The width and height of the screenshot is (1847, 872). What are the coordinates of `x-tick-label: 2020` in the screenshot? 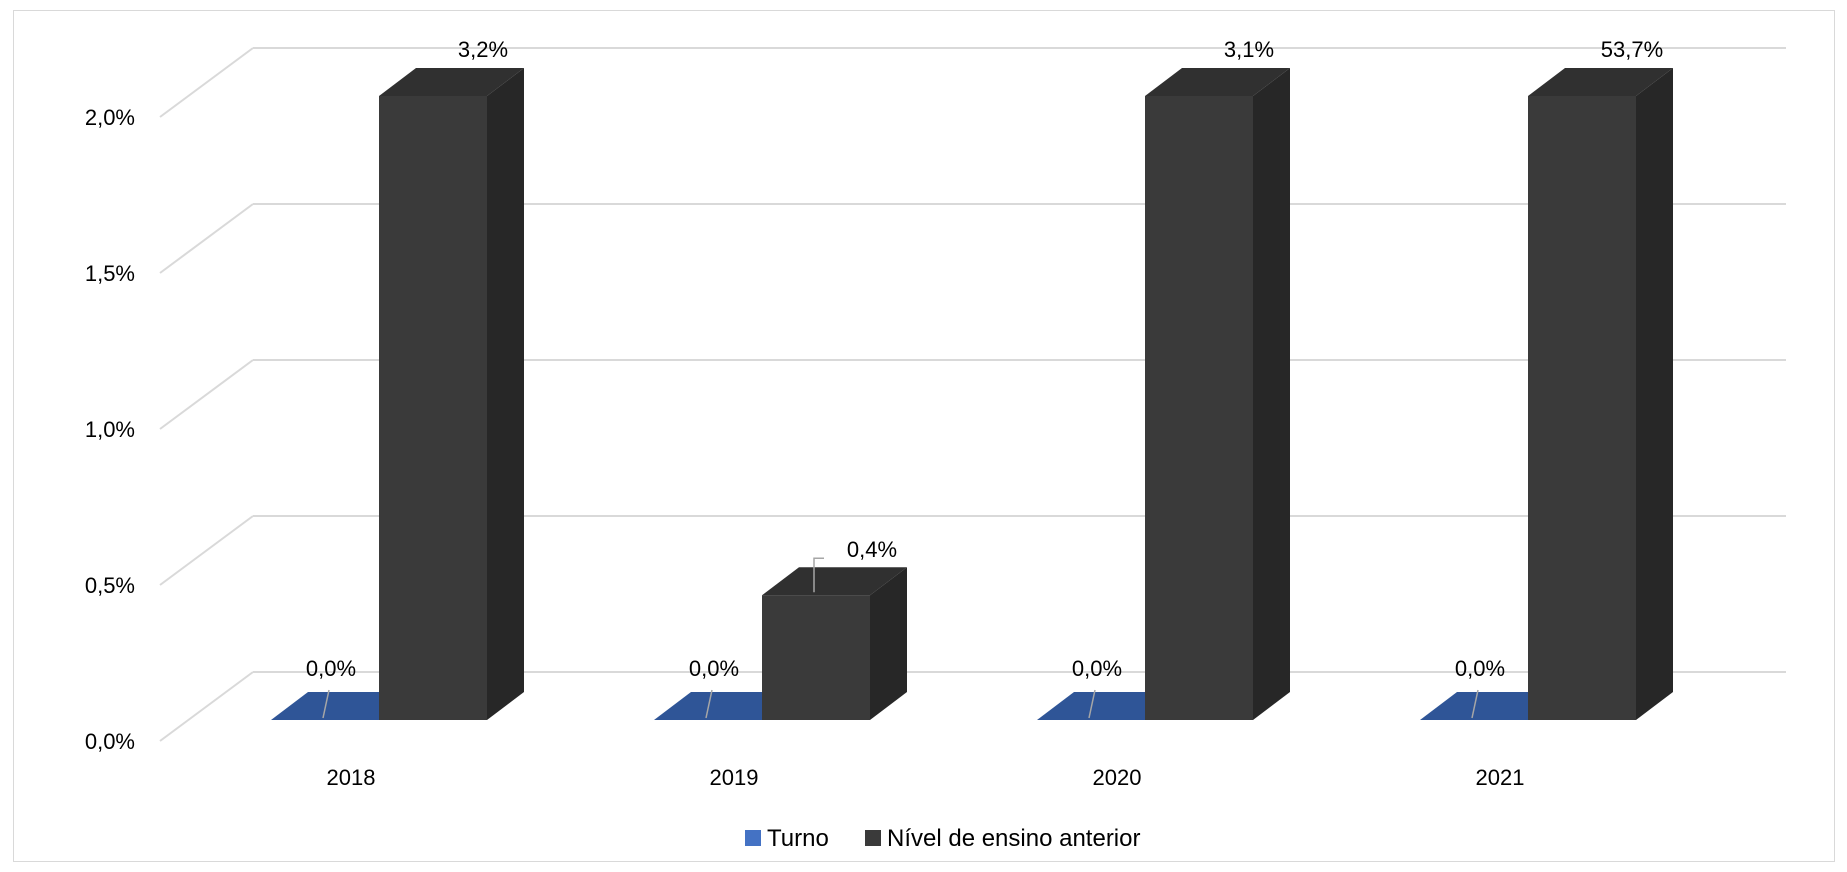 It's located at (1117, 777).